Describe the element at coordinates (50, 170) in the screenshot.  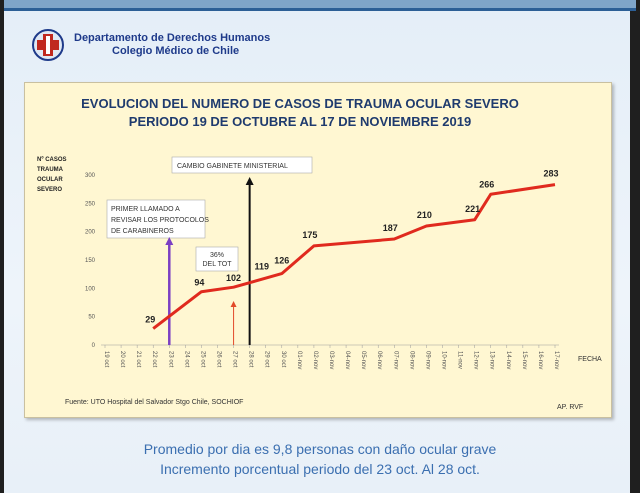
I see `y-label-line: TRAUMA` at that location.